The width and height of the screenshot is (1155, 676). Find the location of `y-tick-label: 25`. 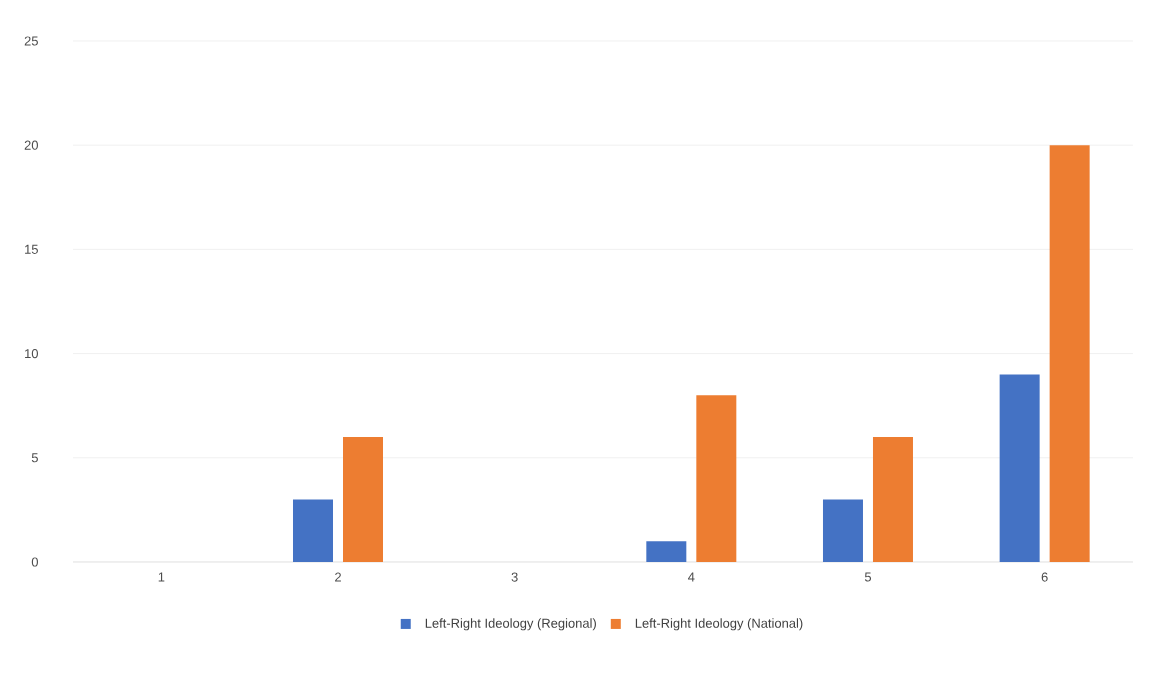

y-tick-label: 25 is located at coordinates (31, 41).